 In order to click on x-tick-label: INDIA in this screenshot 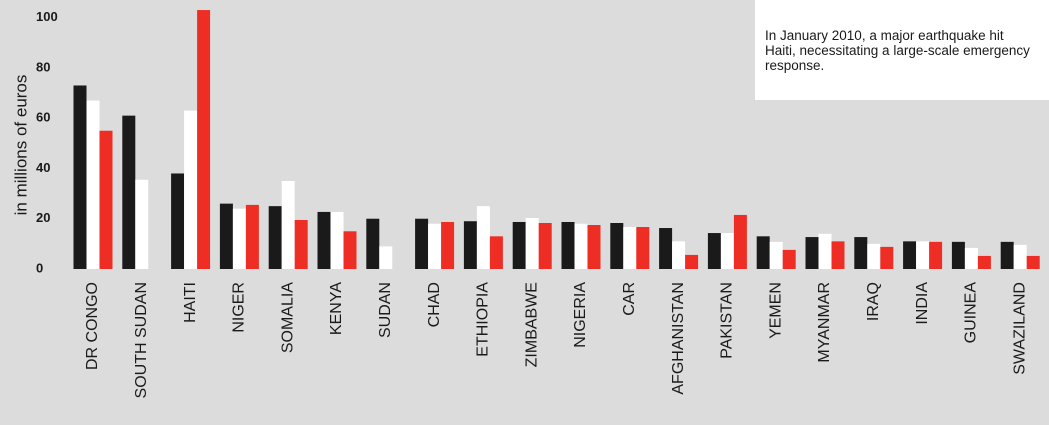, I will do `click(922, 303)`.